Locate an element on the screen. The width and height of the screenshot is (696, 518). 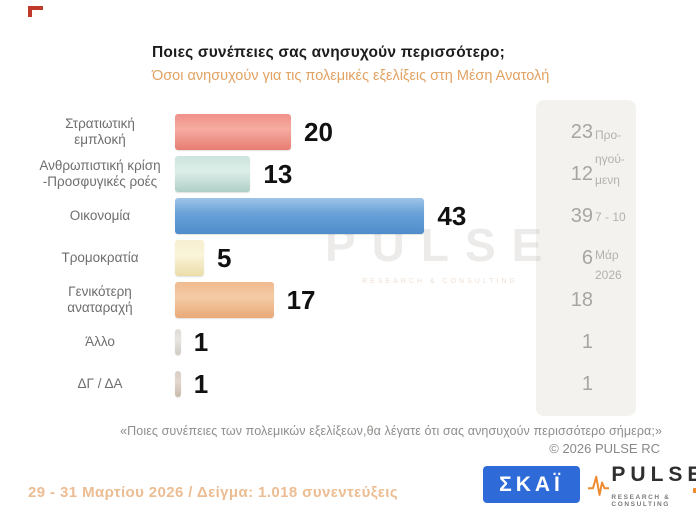
chart-row: Στρατιωτική εμπλοκή 20 23 is located at coordinates (331, 132).